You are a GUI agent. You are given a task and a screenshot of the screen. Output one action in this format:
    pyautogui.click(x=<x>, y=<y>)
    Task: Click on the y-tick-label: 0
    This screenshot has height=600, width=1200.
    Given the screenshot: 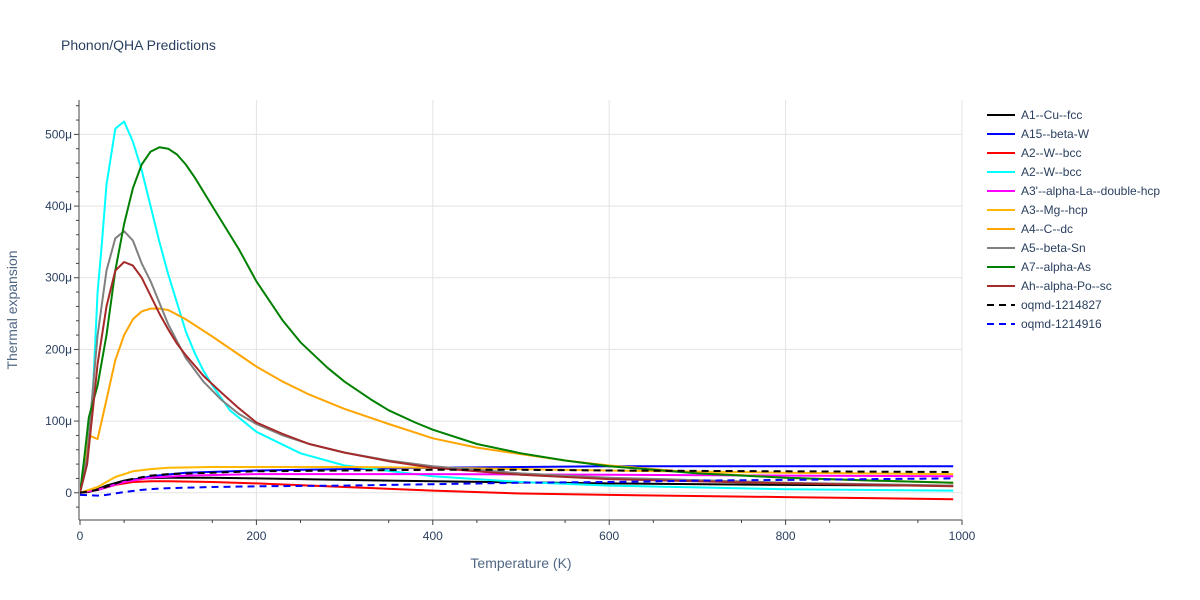 What is the action you would take?
    pyautogui.click(x=68, y=493)
    